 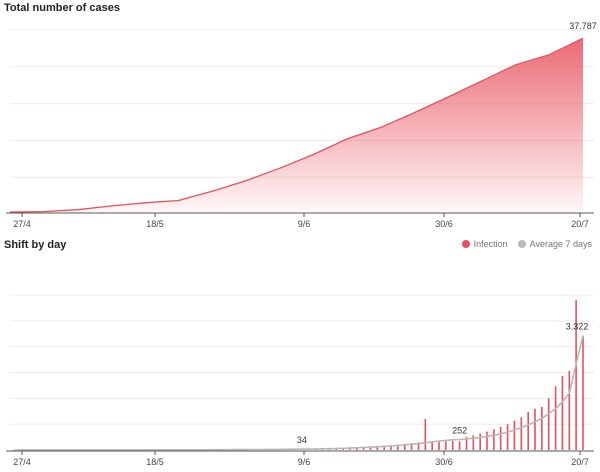 I want to click on value-annotation: 3.322, so click(x=577, y=327).